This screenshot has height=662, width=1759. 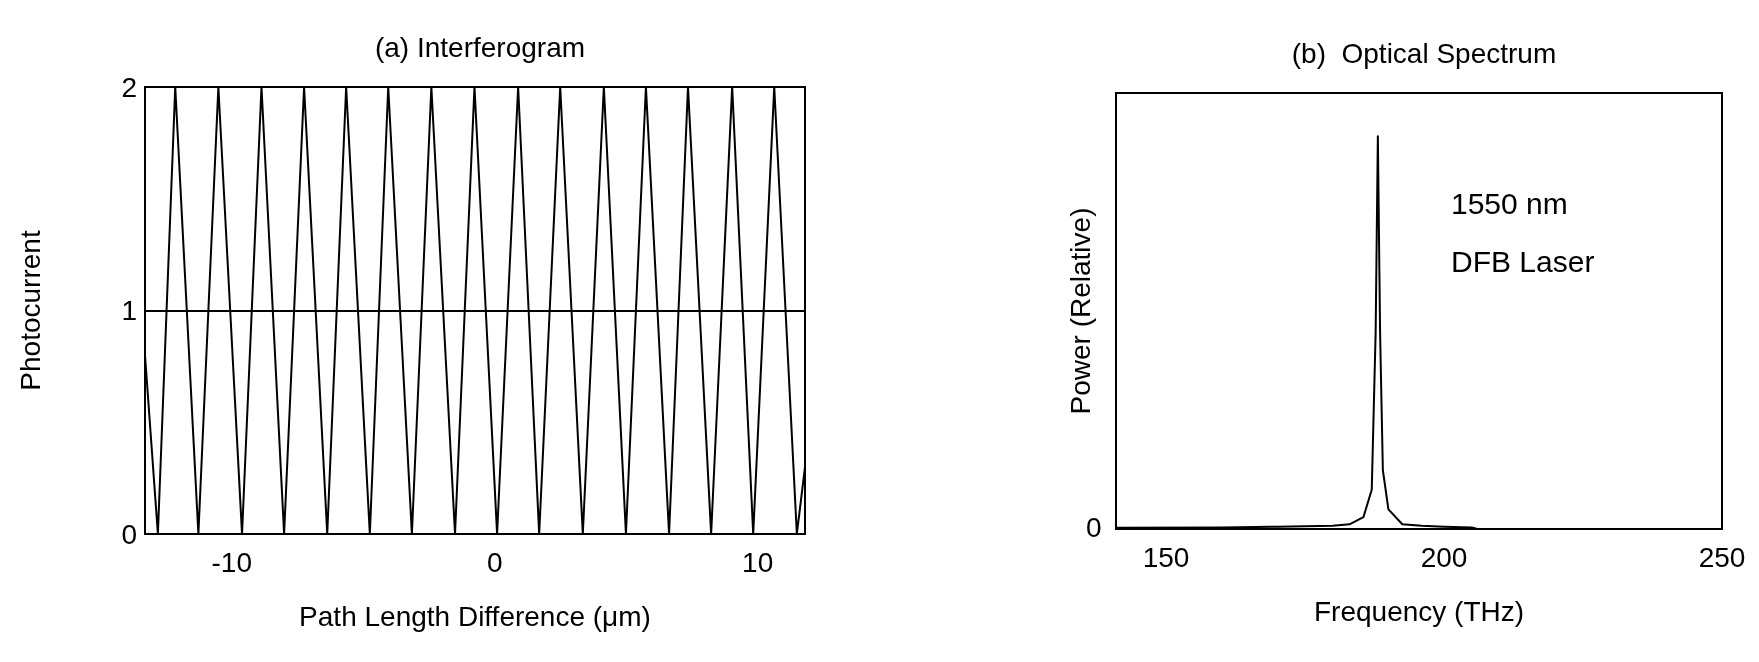 I want to click on x-tick-label: 250, so click(x=1722, y=557).